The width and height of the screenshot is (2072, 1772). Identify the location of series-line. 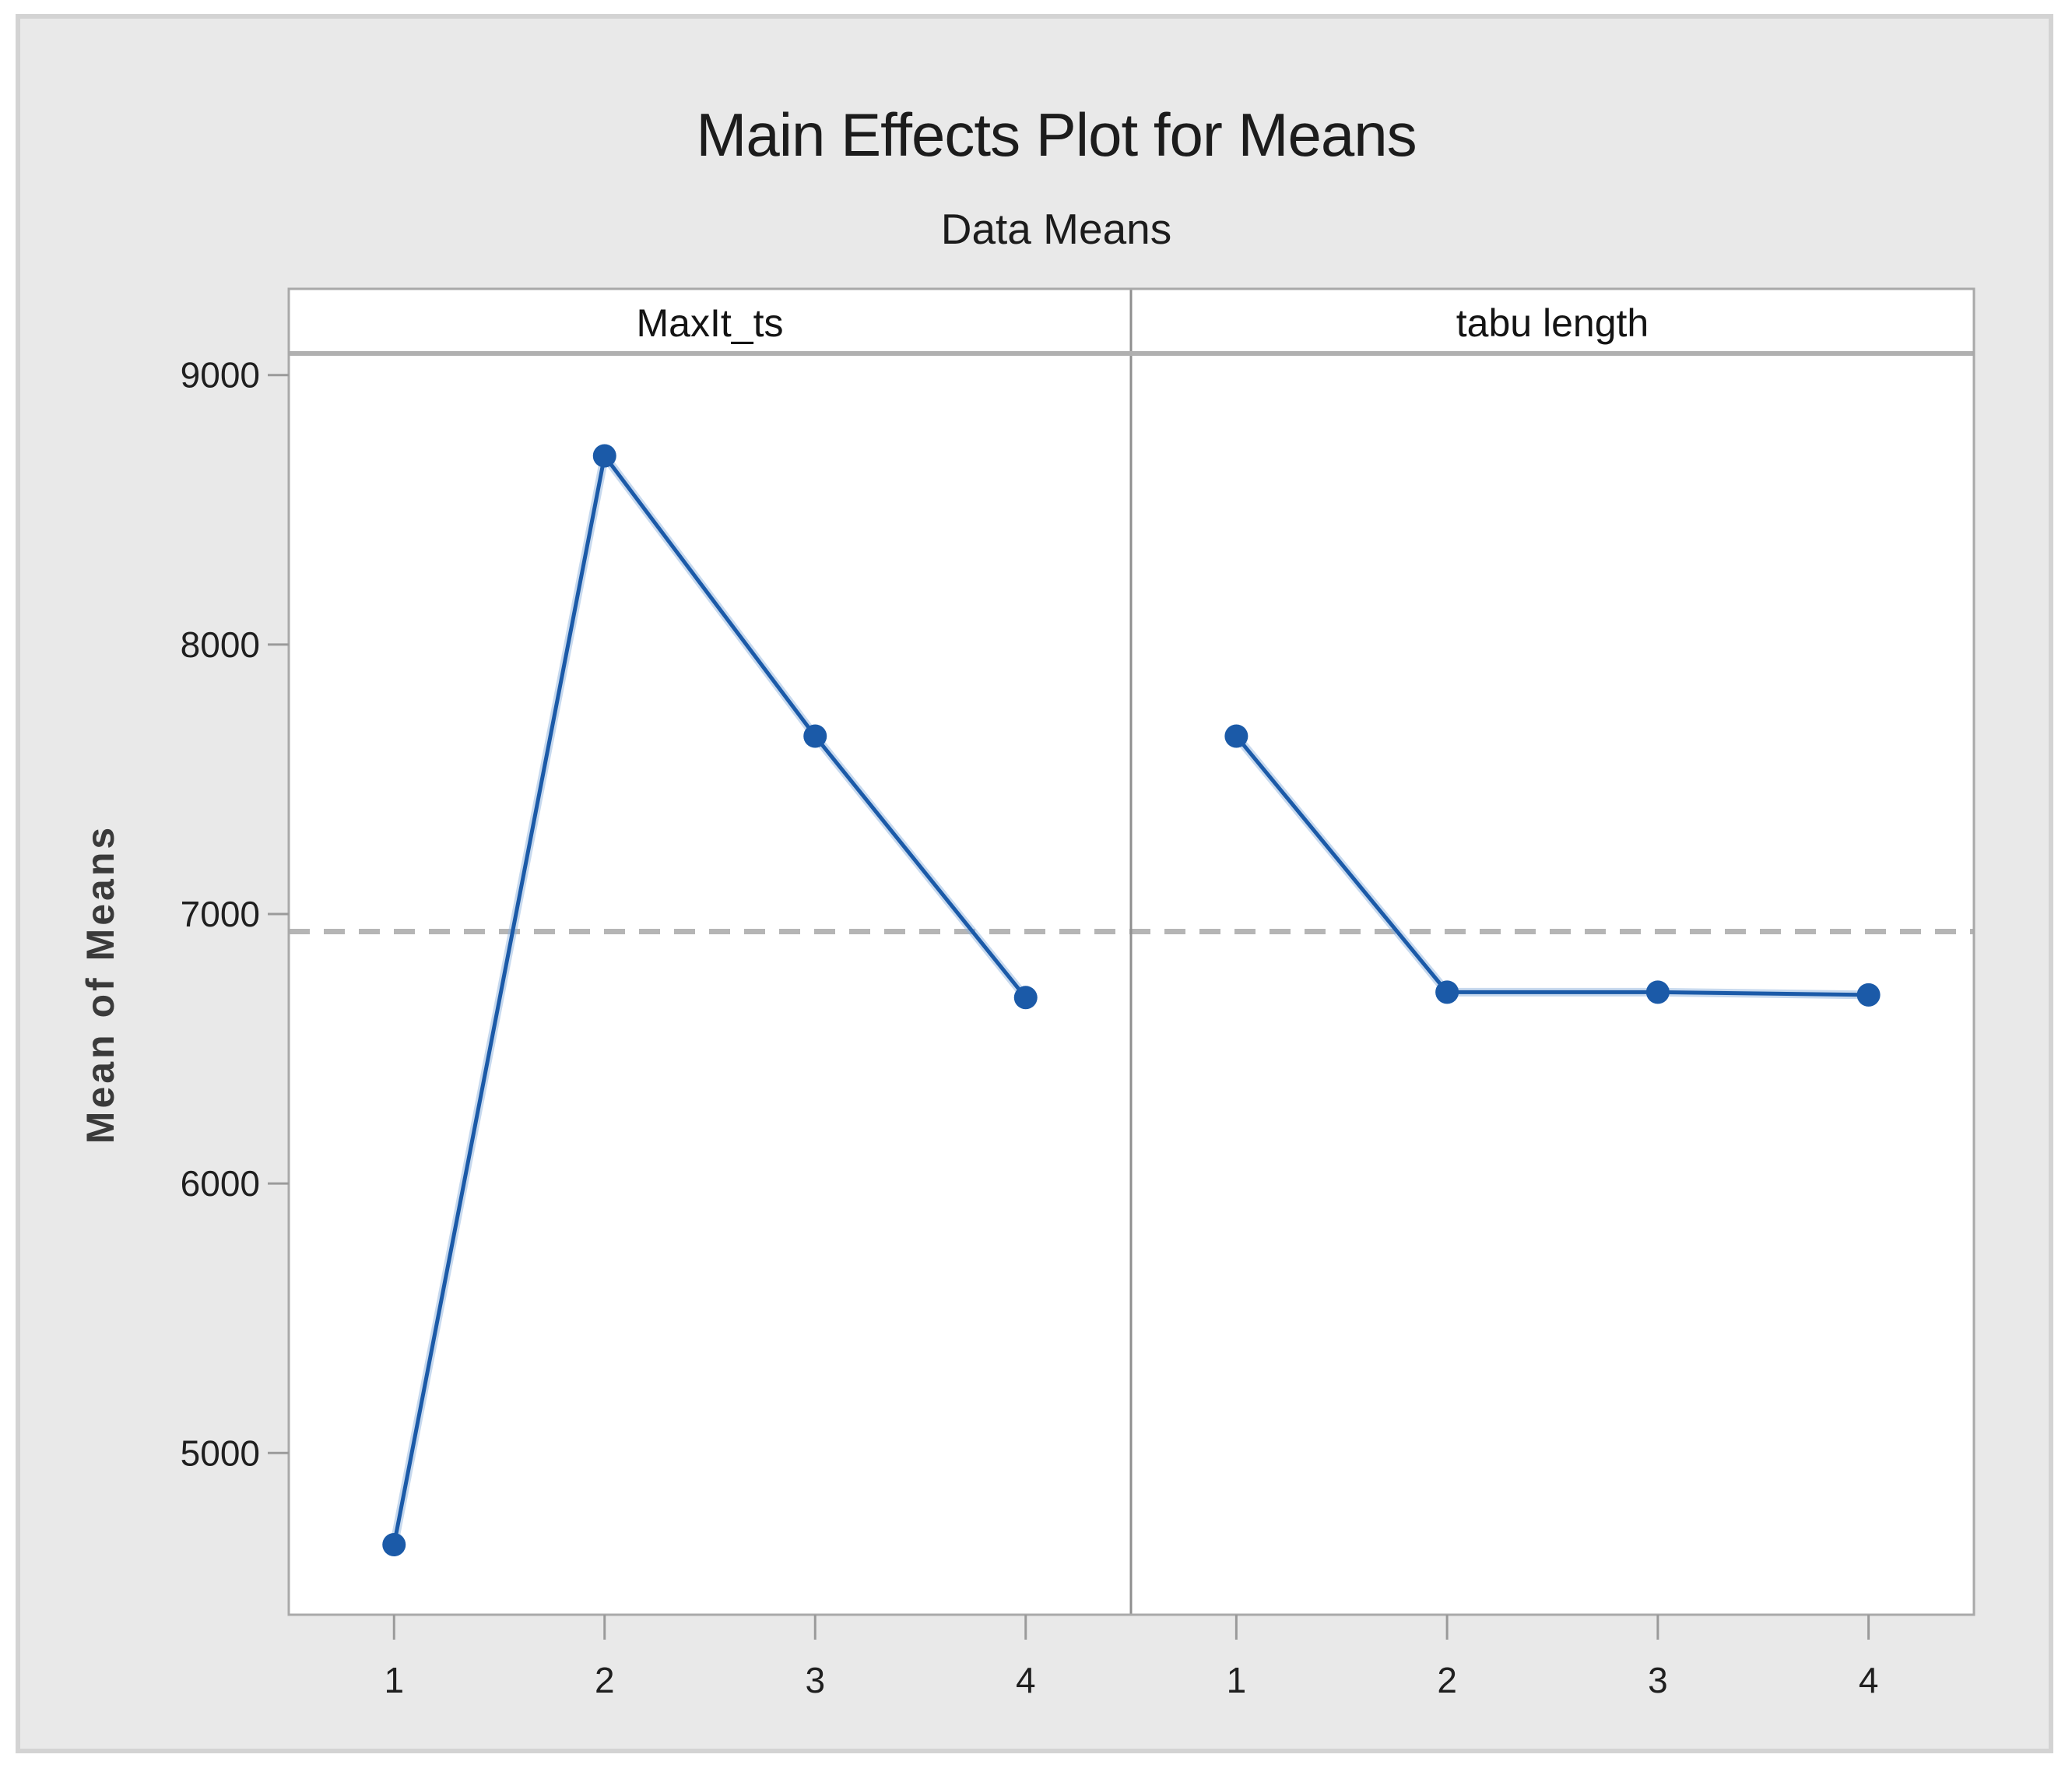
(1551, 866).